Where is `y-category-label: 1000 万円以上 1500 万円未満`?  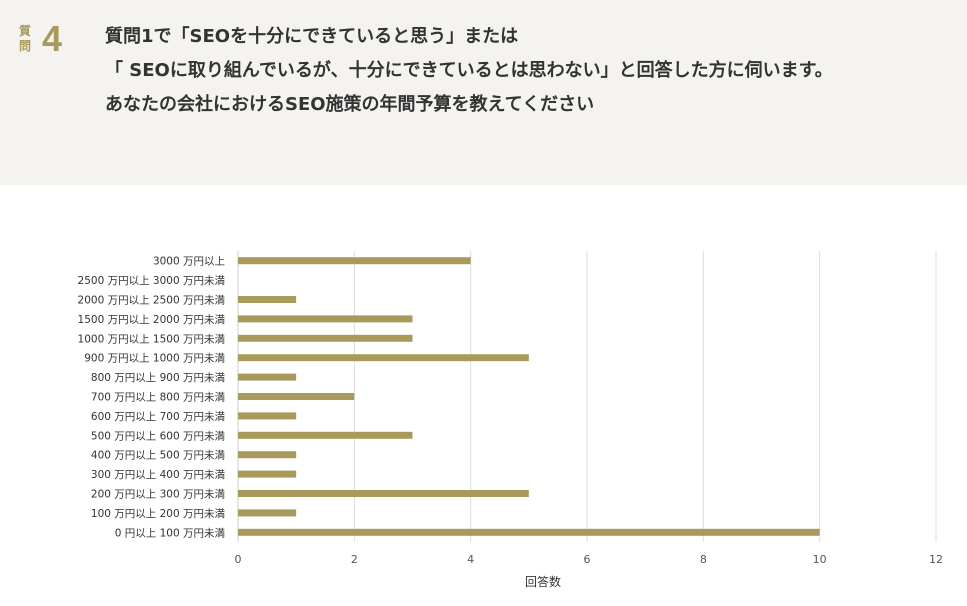 y-category-label: 1000 万円以上 1500 万円未満 is located at coordinates (152, 339).